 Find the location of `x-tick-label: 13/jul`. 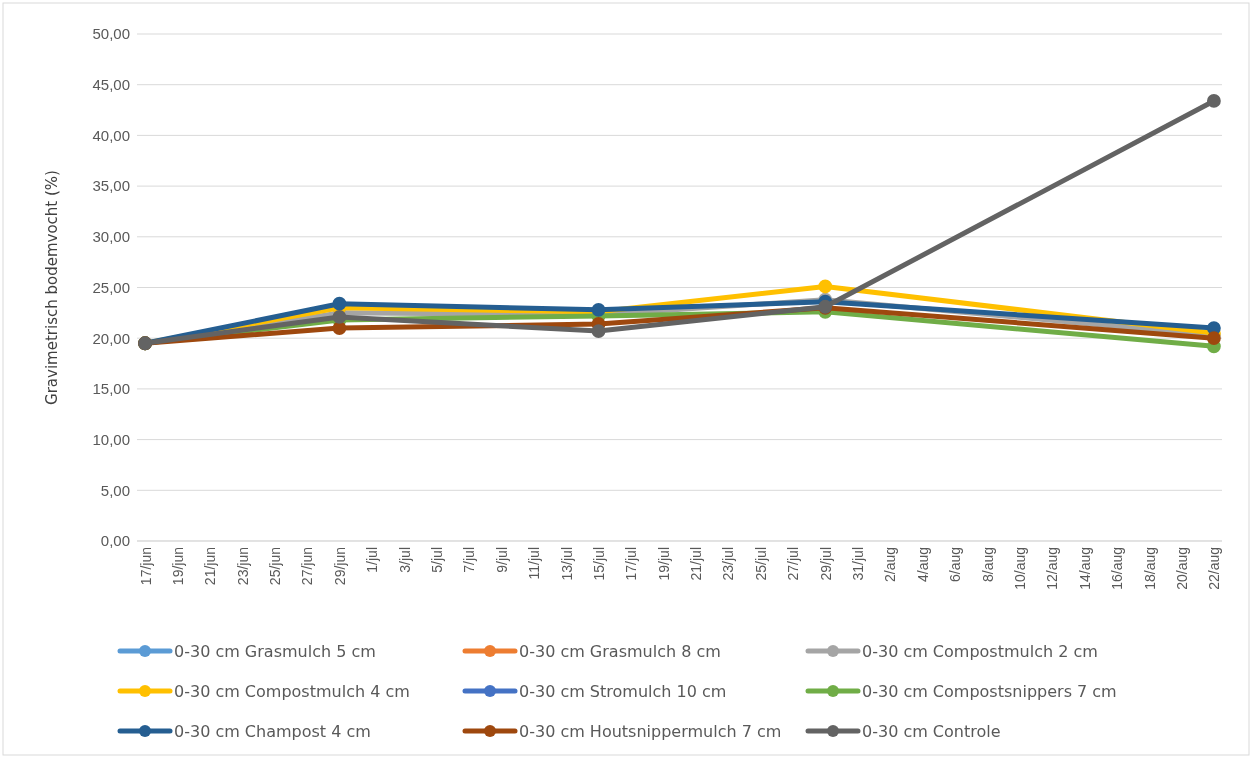

x-tick-label: 13/jul is located at coordinates (566, 564).